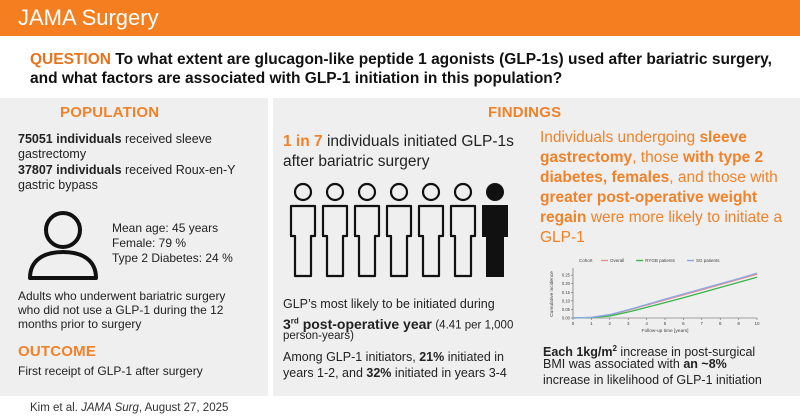  I want to click on y-tick-label: 0.00, so click(566, 318).